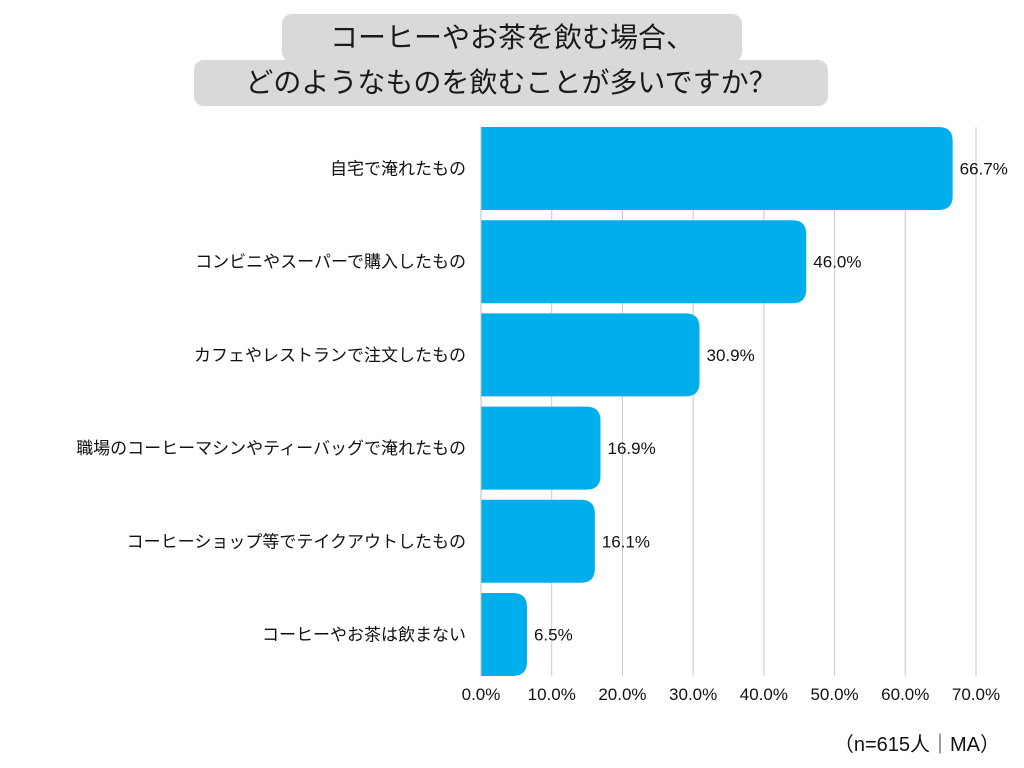 This screenshot has height=768, width=1024. Describe the element at coordinates (984, 169) in the screenshot. I see `value-label: 66.7%` at that location.